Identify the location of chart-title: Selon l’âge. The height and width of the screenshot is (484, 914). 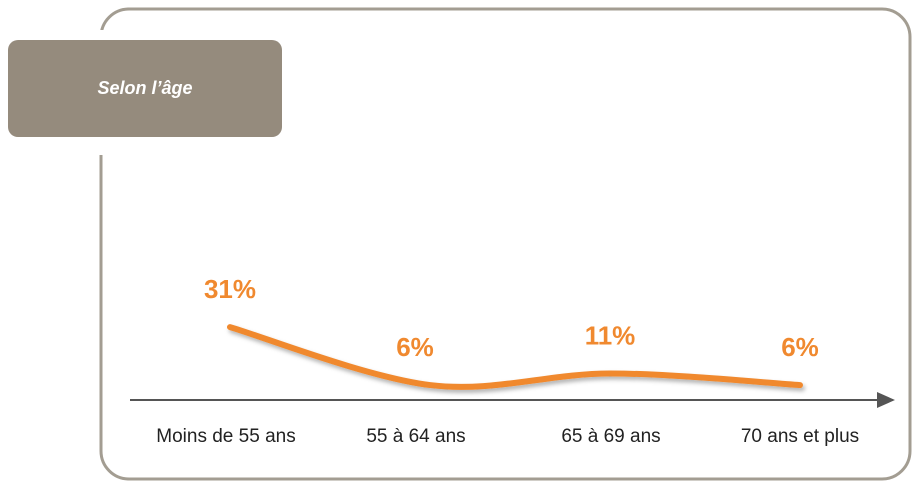
(144, 88).